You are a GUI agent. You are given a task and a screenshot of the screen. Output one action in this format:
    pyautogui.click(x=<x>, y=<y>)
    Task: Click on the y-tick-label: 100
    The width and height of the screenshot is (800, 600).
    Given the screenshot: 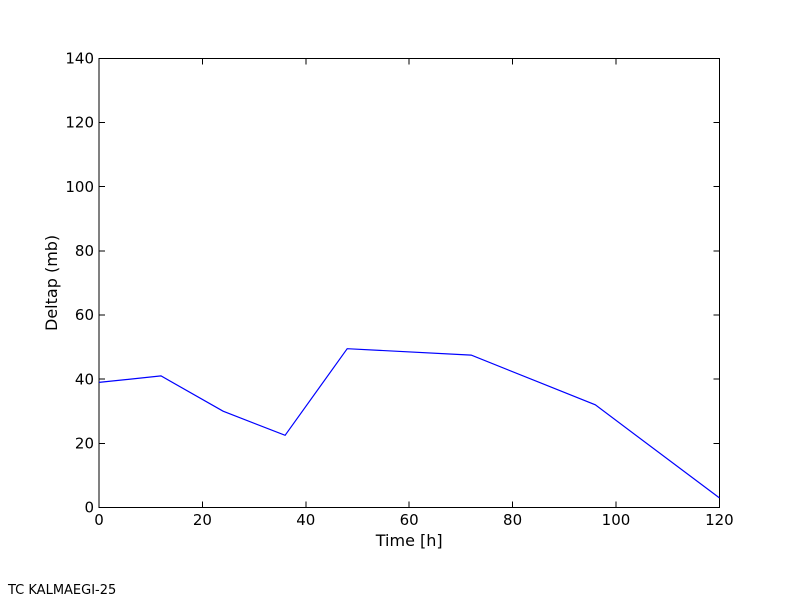 What is the action you would take?
    pyautogui.click(x=79, y=187)
    